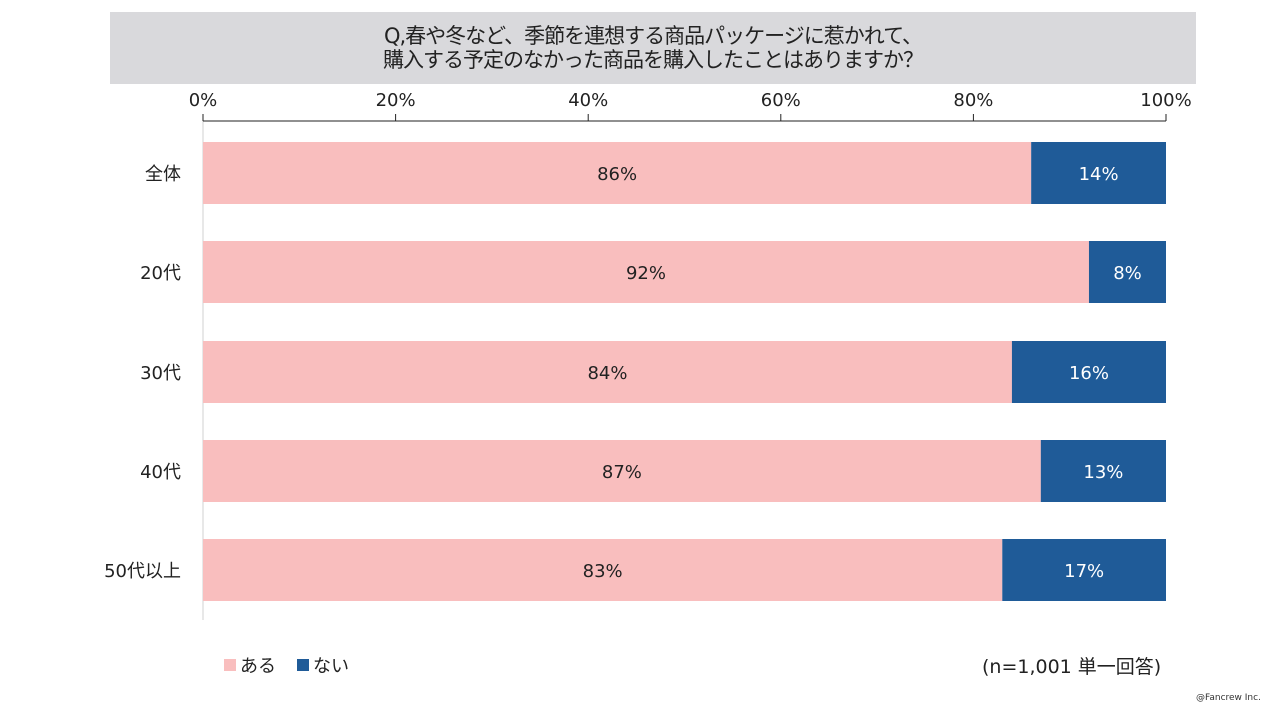  What do you see at coordinates (588, 100) in the screenshot?
I see `x-tick-label: 40%` at bounding box center [588, 100].